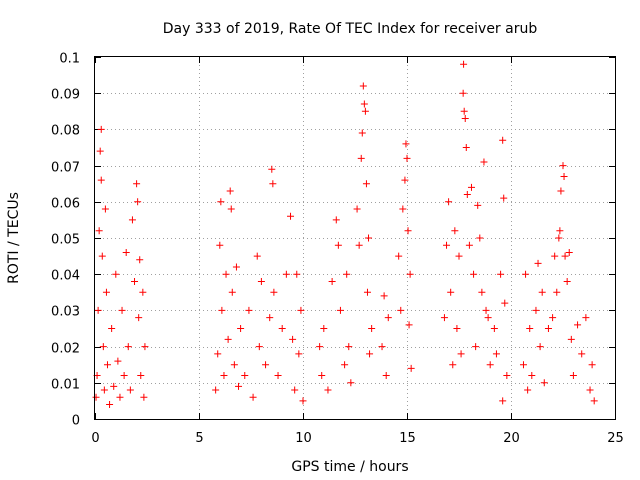  What do you see at coordinates (303, 438) in the screenshot?
I see `x-tick-label: 10` at bounding box center [303, 438].